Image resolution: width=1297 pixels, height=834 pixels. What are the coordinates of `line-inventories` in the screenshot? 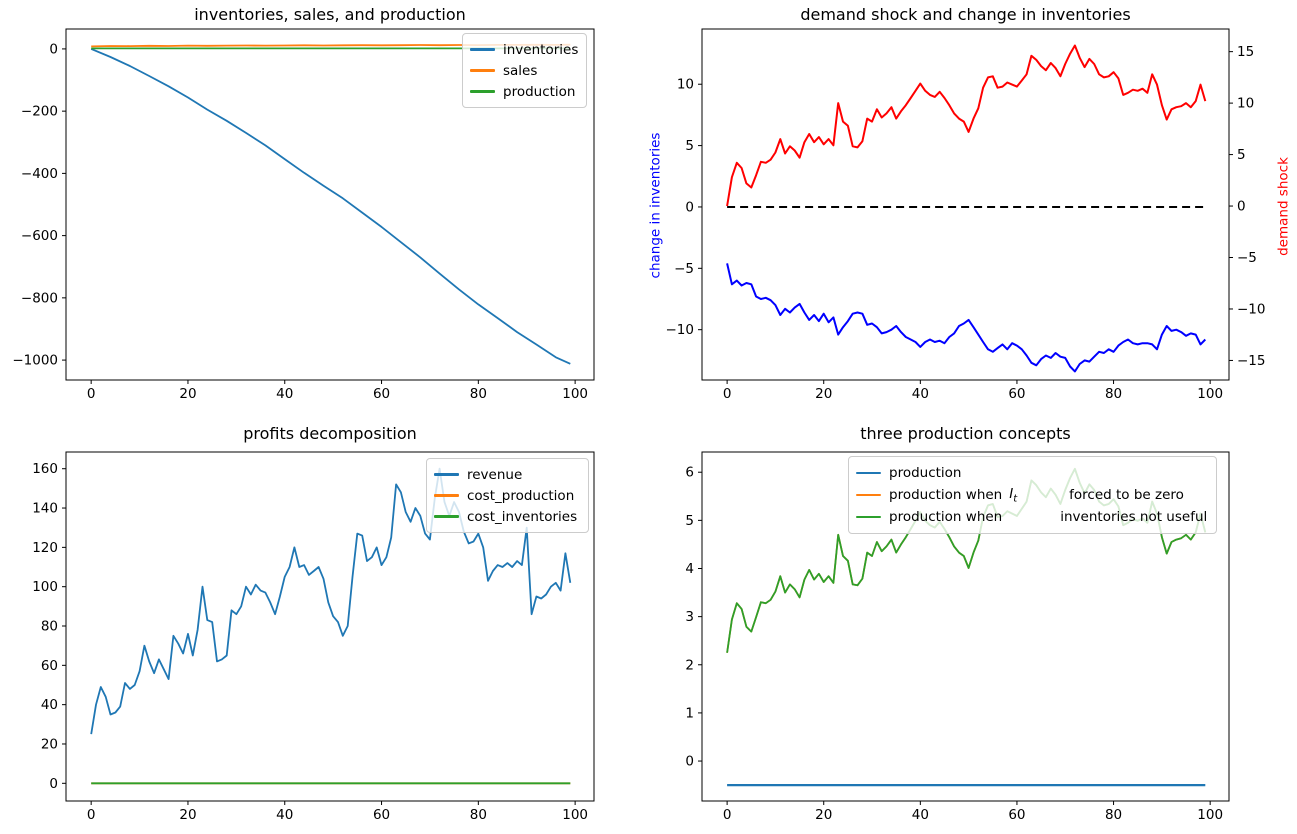 It's located at (330, 206).